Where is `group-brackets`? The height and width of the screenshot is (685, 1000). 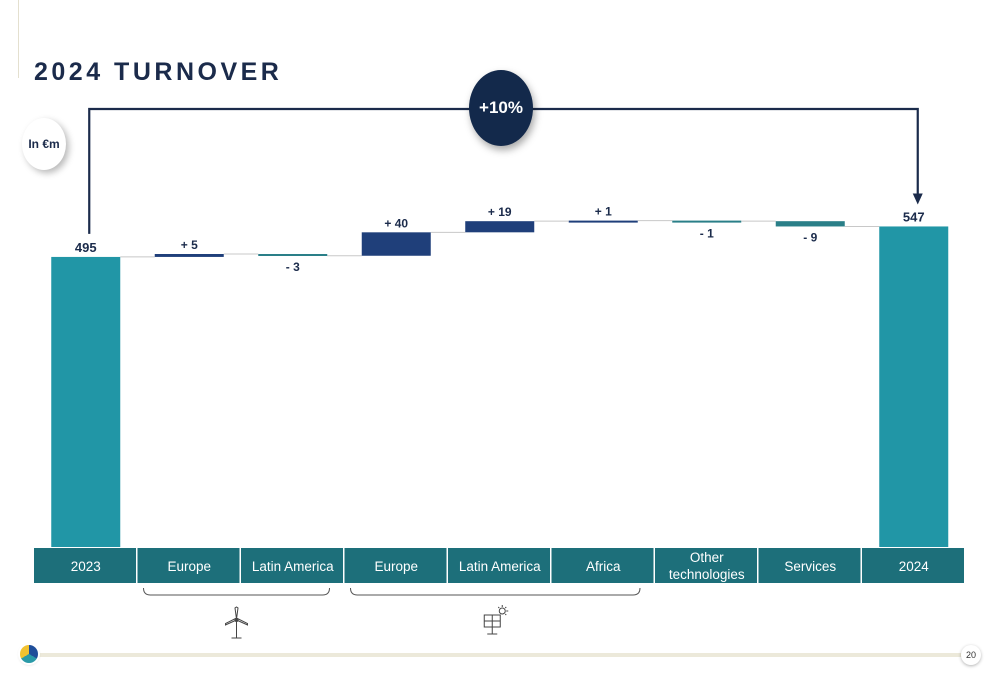 group-brackets is located at coordinates (392, 591).